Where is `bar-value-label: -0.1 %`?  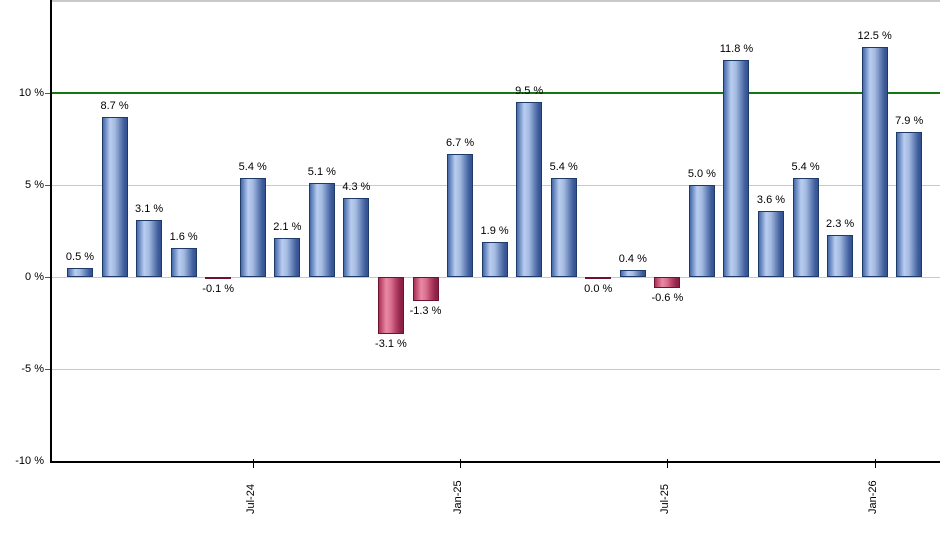 bar-value-label: -0.1 % is located at coordinates (218, 288).